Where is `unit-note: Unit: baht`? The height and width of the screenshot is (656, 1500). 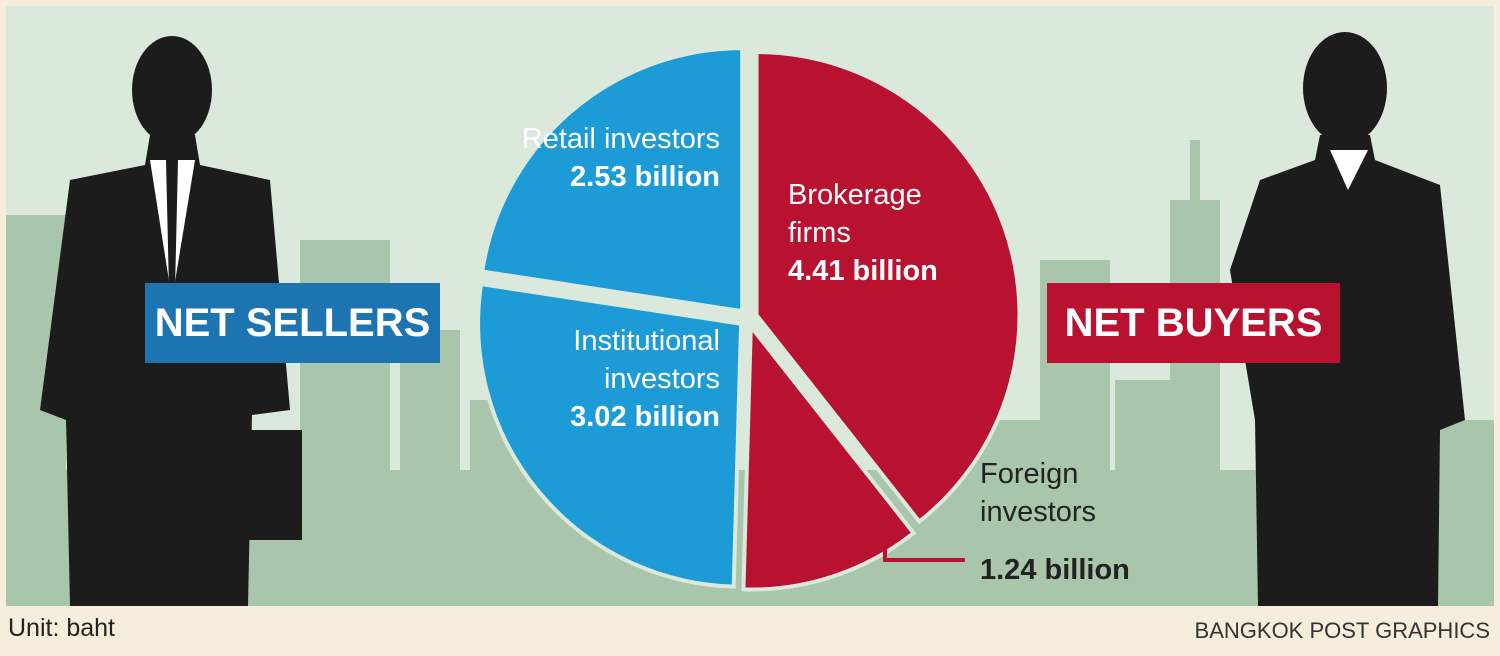
unit-note: Unit: baht is located at coordinates (62, 628).